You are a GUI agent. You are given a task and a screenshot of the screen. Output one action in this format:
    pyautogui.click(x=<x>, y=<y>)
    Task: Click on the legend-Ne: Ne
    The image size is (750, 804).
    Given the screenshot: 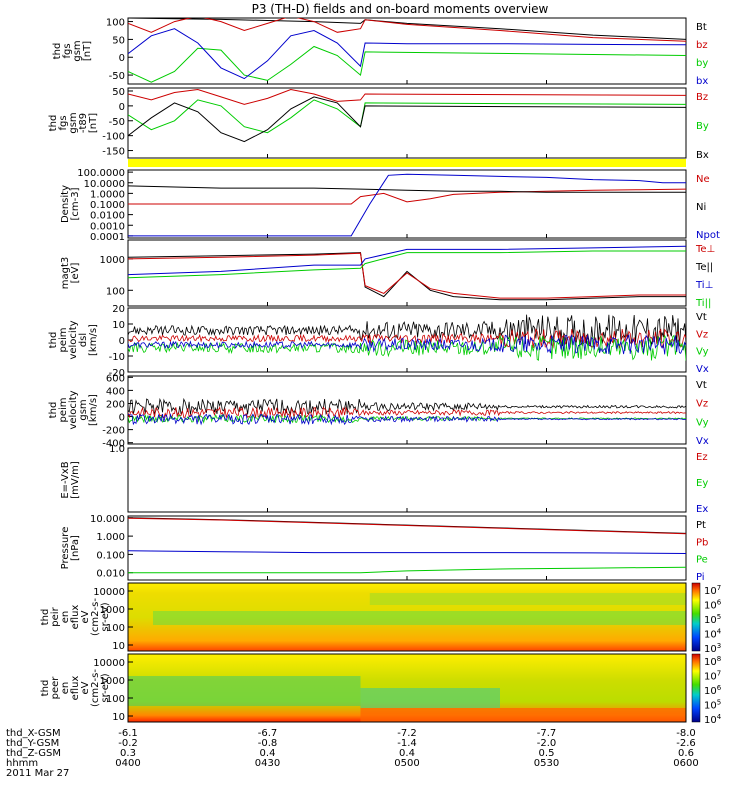 What is the action you would take?
    pyautogui.click(x=703, y=179)
    